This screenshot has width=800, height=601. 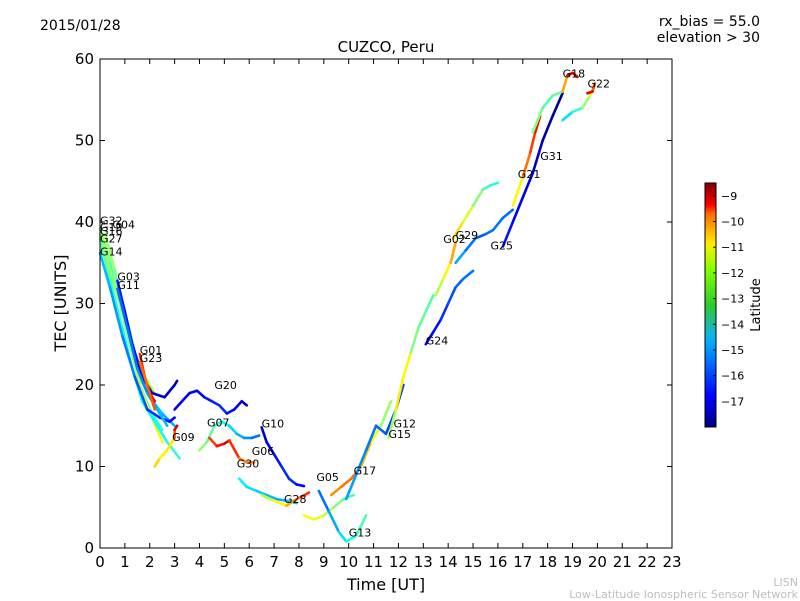 I want to click on prn-label: G29, so click(x=467, y=235).